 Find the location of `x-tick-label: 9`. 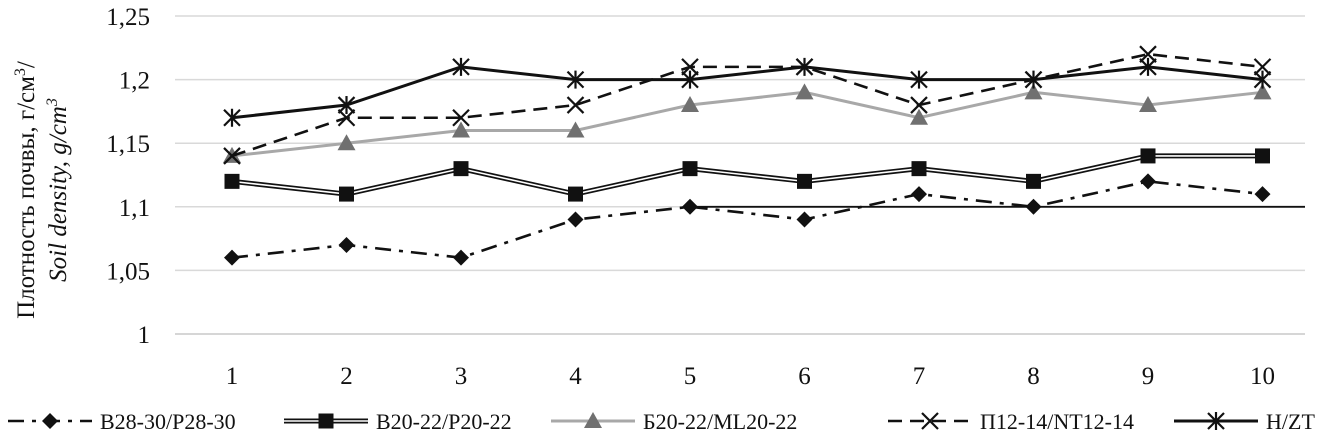

x-tick-label: 9 is located at coordinates (1148, 376).